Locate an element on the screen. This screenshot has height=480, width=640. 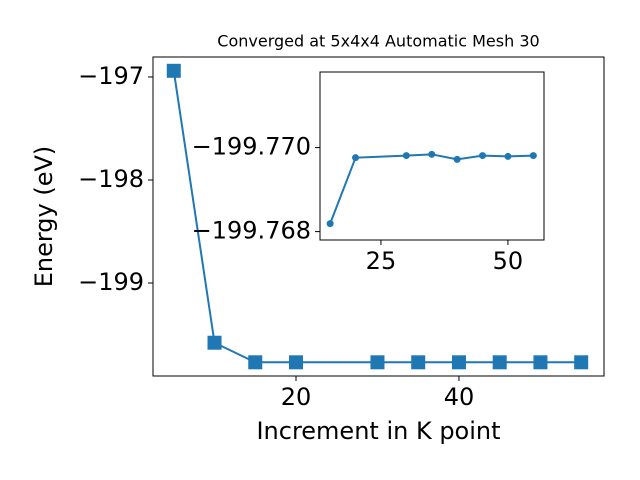
y-tick-label: −199.770 is located at coordinates (251, 147).